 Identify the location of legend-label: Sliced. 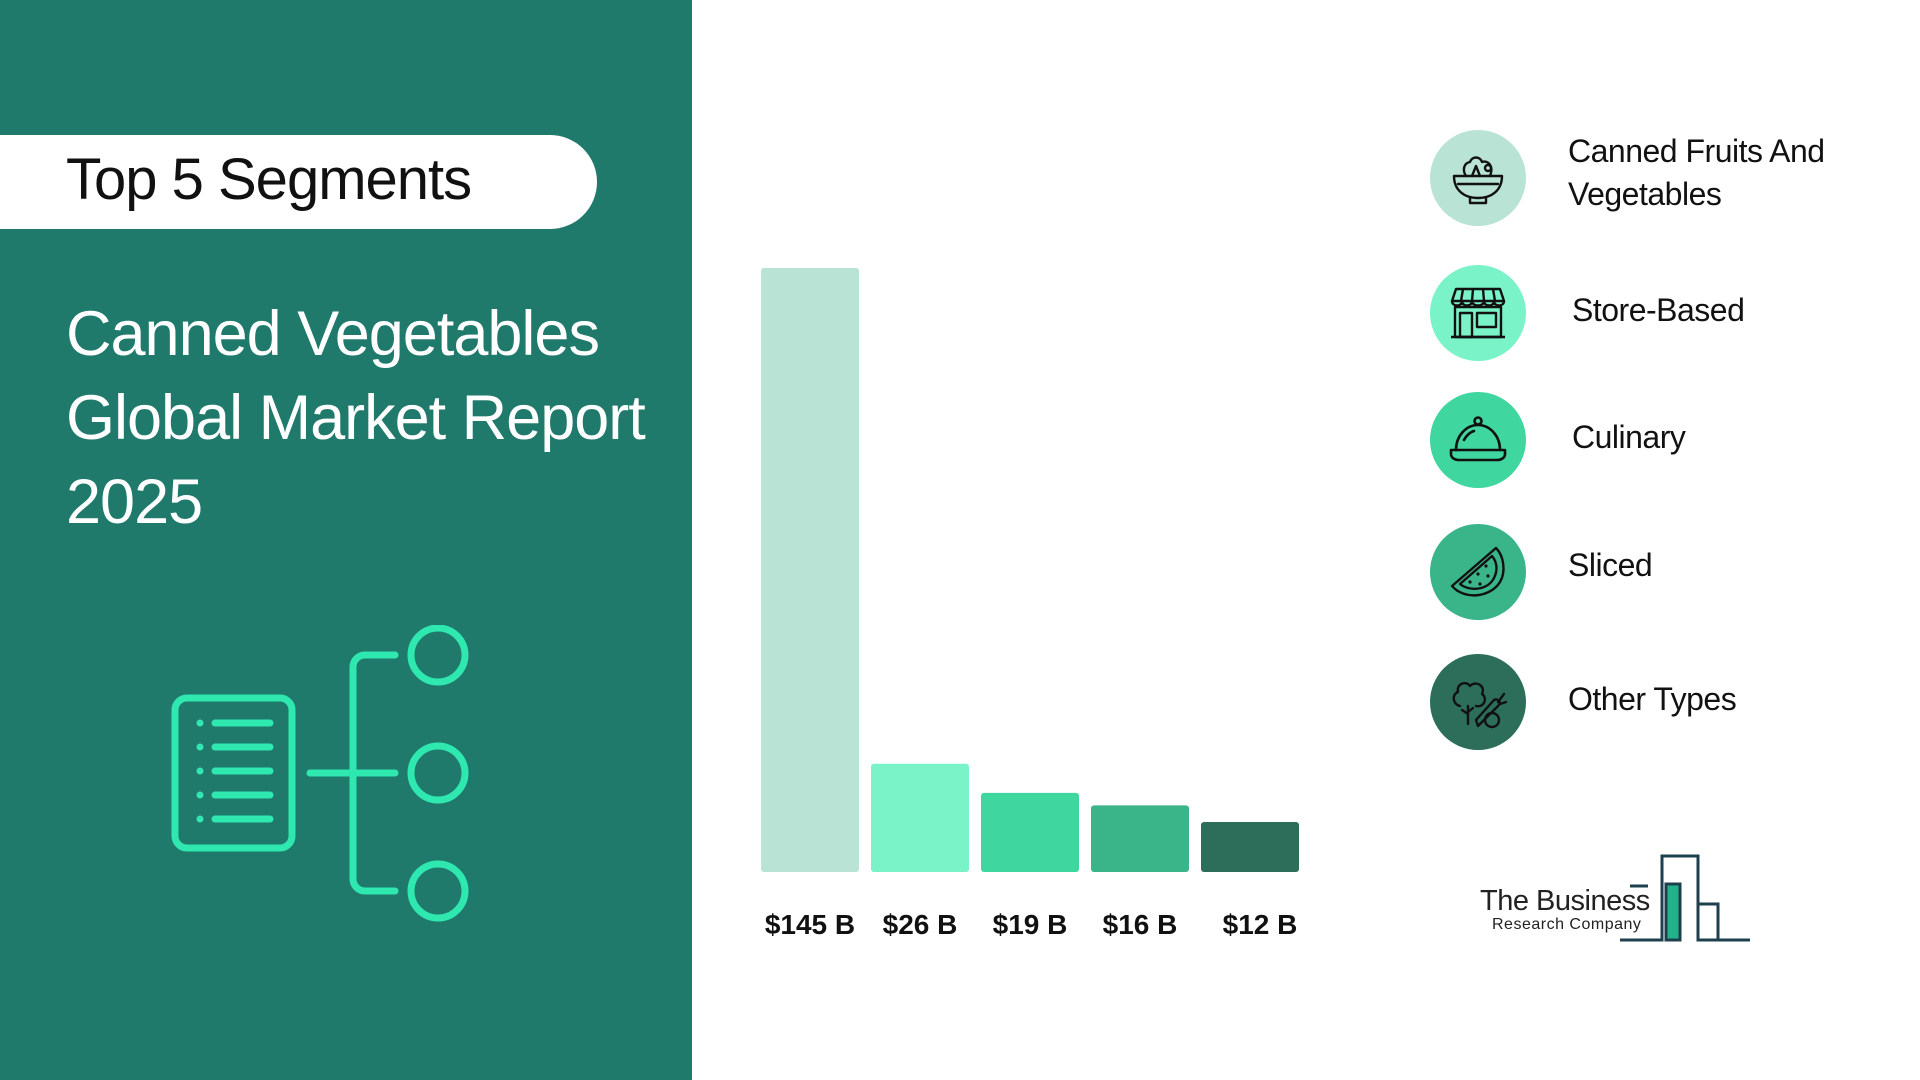
(1610, 565).